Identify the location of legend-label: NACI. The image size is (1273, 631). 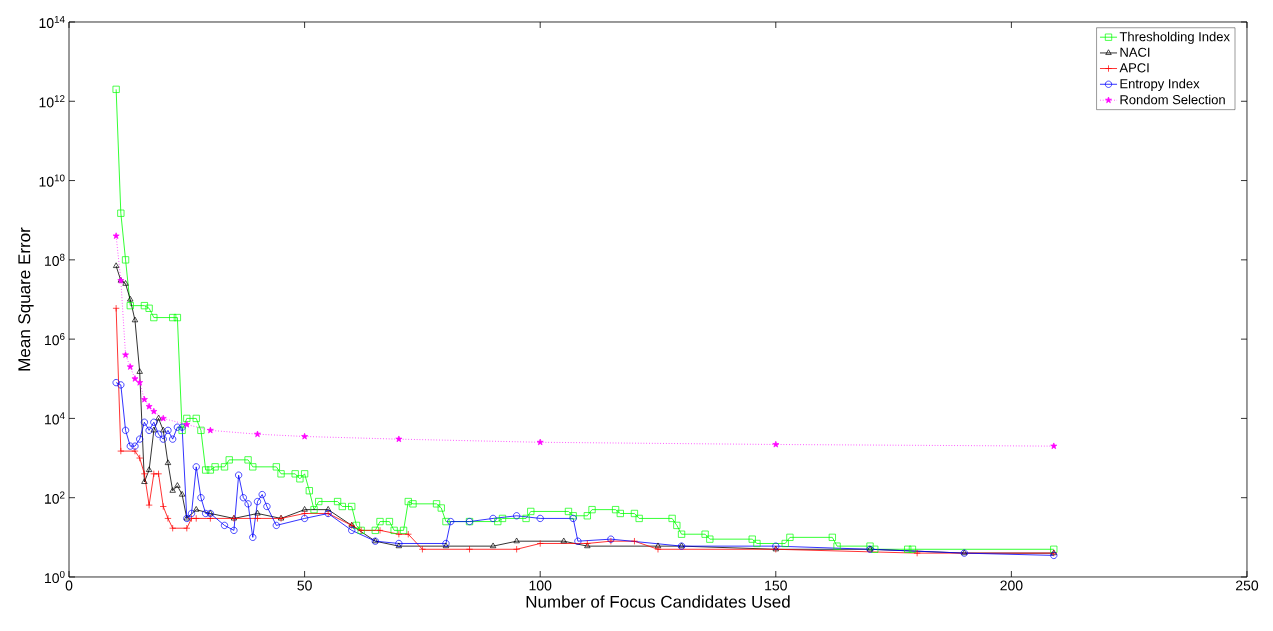
(1135, 52).